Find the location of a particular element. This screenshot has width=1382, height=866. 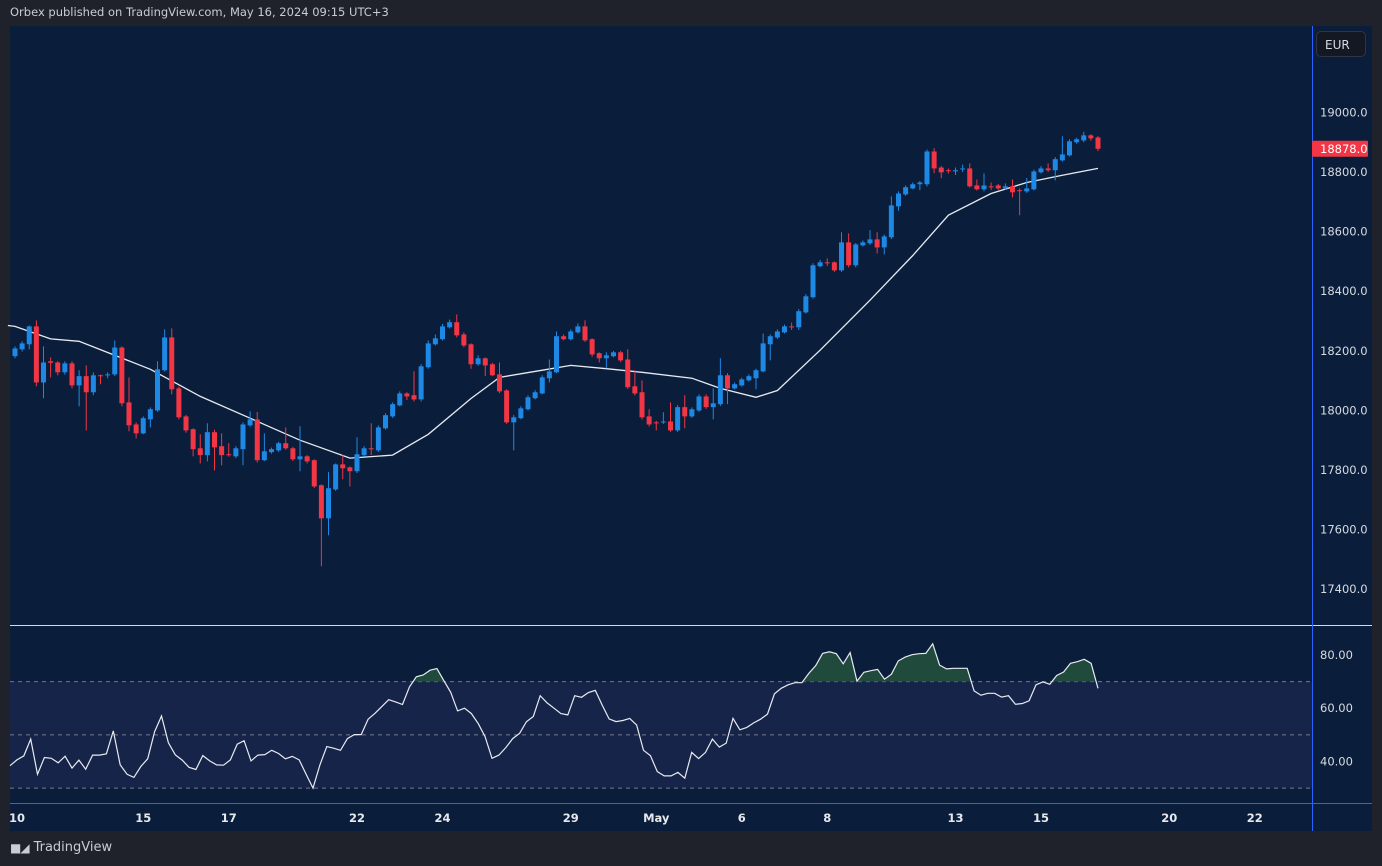

last-price-label: 18878.0 is located at coordinates (1340, 148).